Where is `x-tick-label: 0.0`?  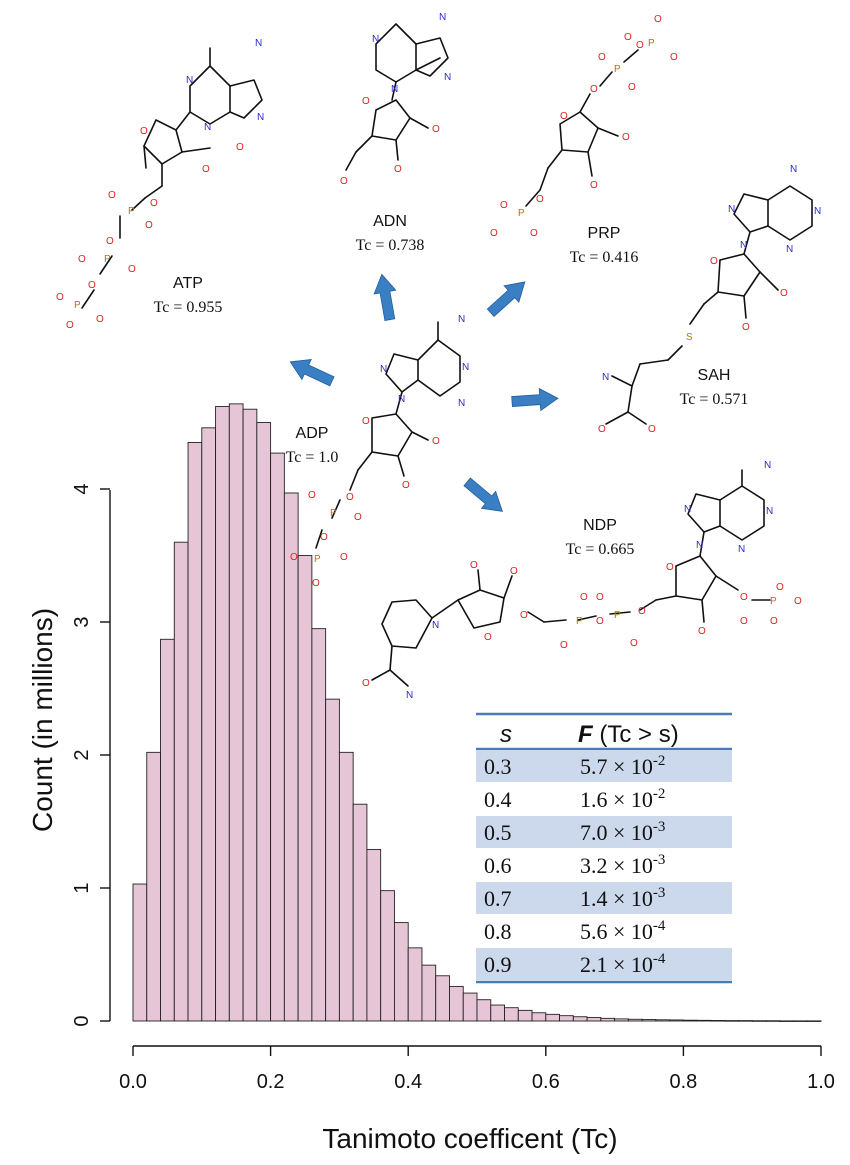
x-tick-label: 0.0 is located at coordinates (133, 1082).